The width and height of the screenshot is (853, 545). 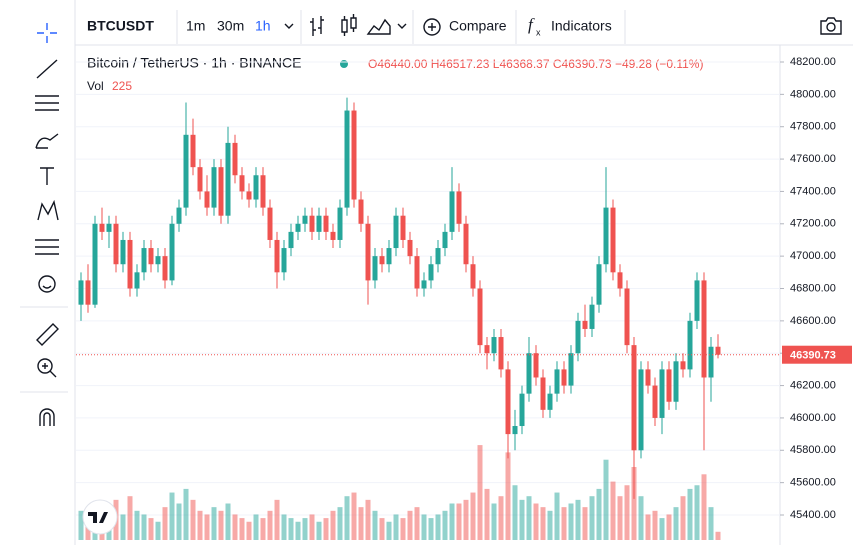 I want to click on compare-icon, so click(x=432, y=27).